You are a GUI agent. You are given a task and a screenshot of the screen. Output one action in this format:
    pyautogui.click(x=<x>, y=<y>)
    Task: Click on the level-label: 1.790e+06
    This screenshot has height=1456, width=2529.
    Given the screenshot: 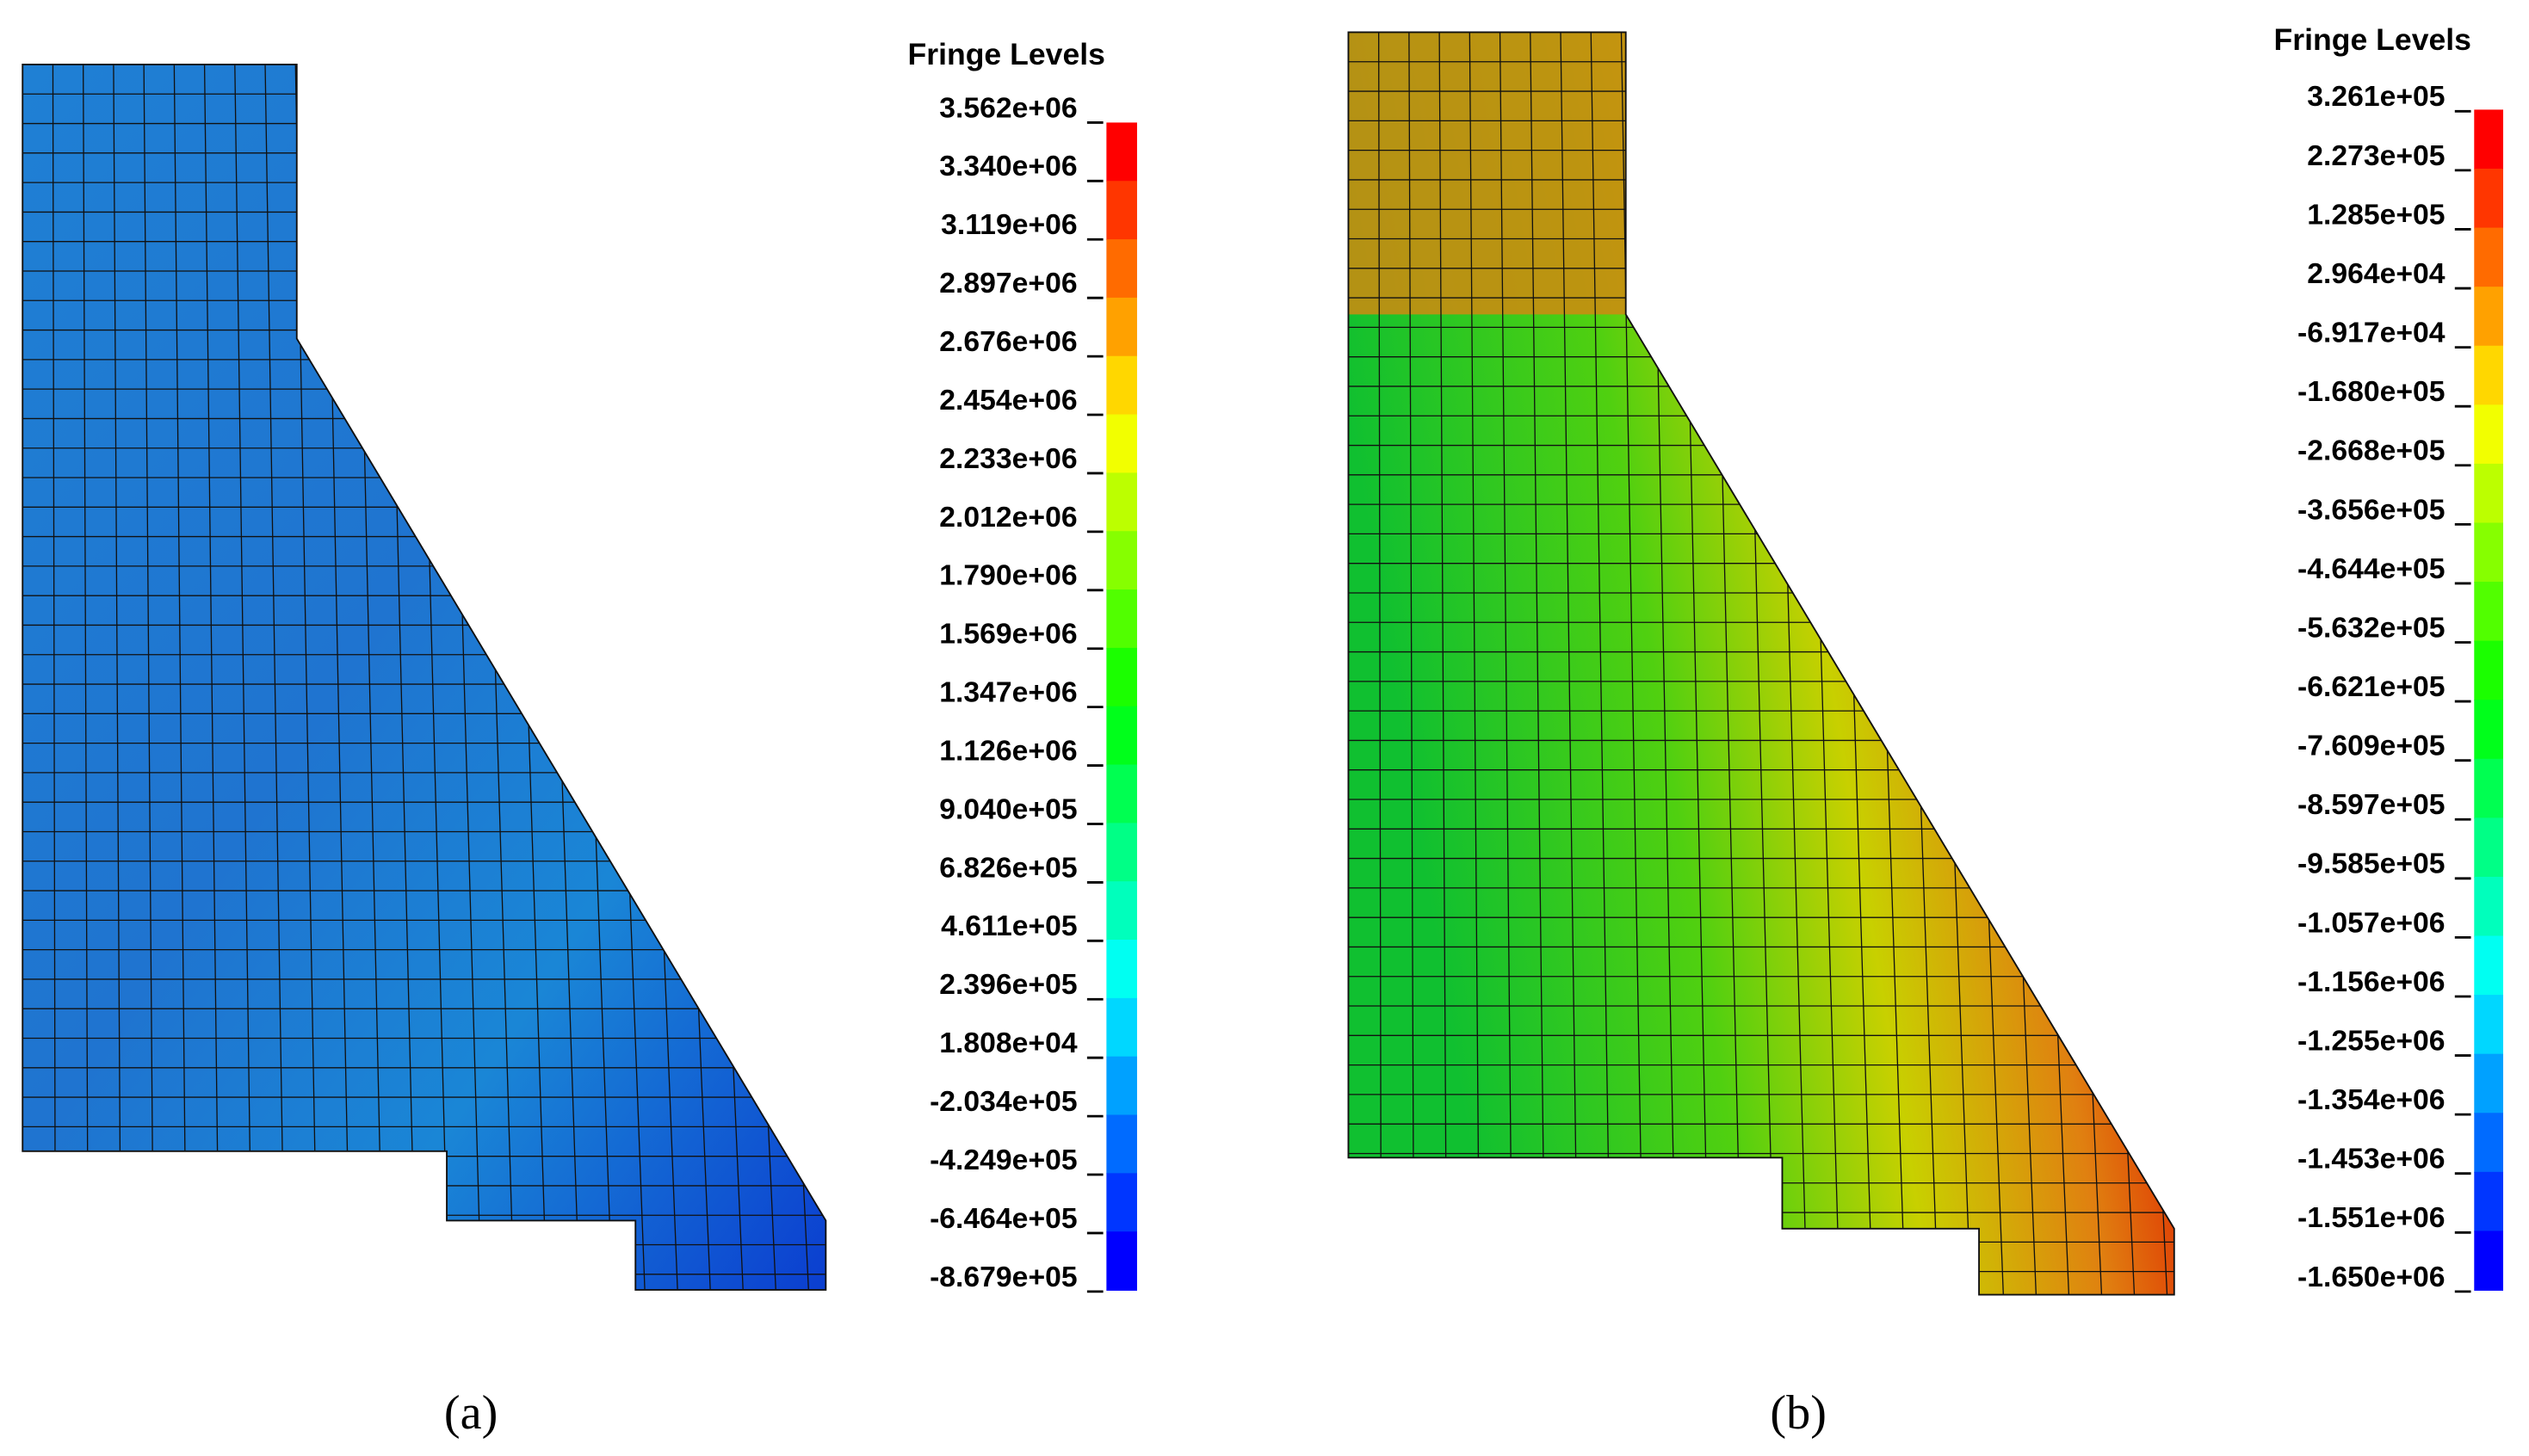 What is the action you would take?
    pyautogui.click(x=1008, y=576)
    